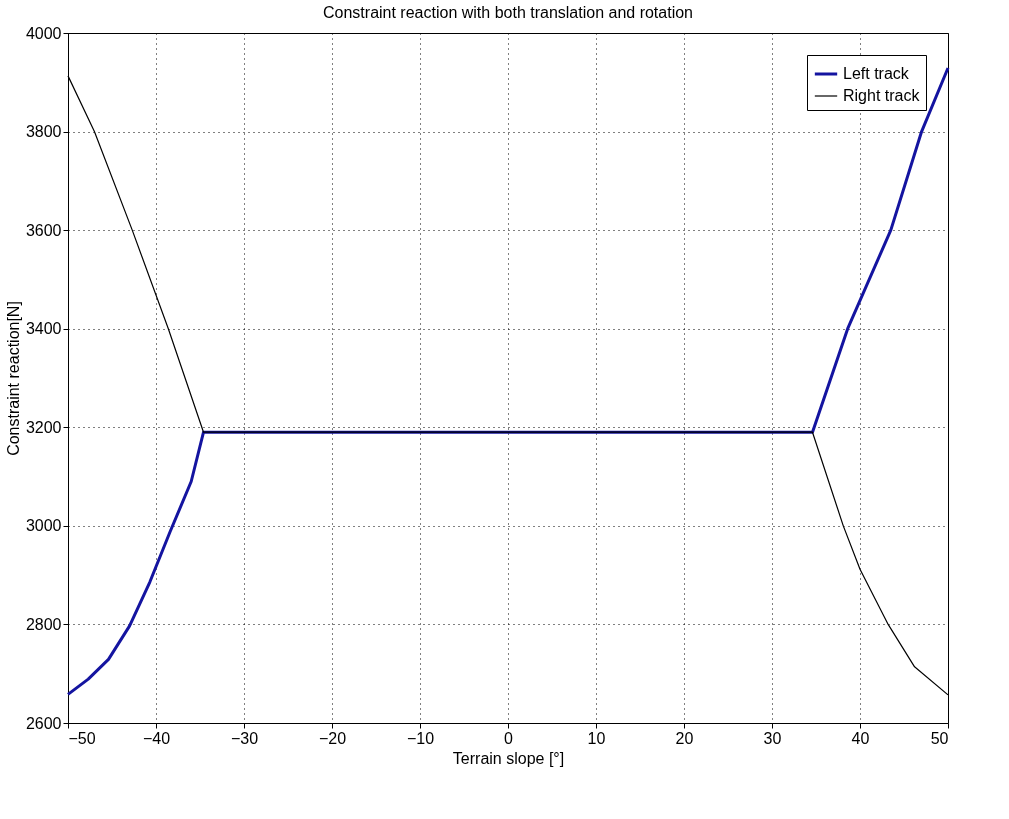 This screenshot has height=819, width=1009. I want to click on chart-title: Constraint reaction with both translation and rotation, so click(508, 12).